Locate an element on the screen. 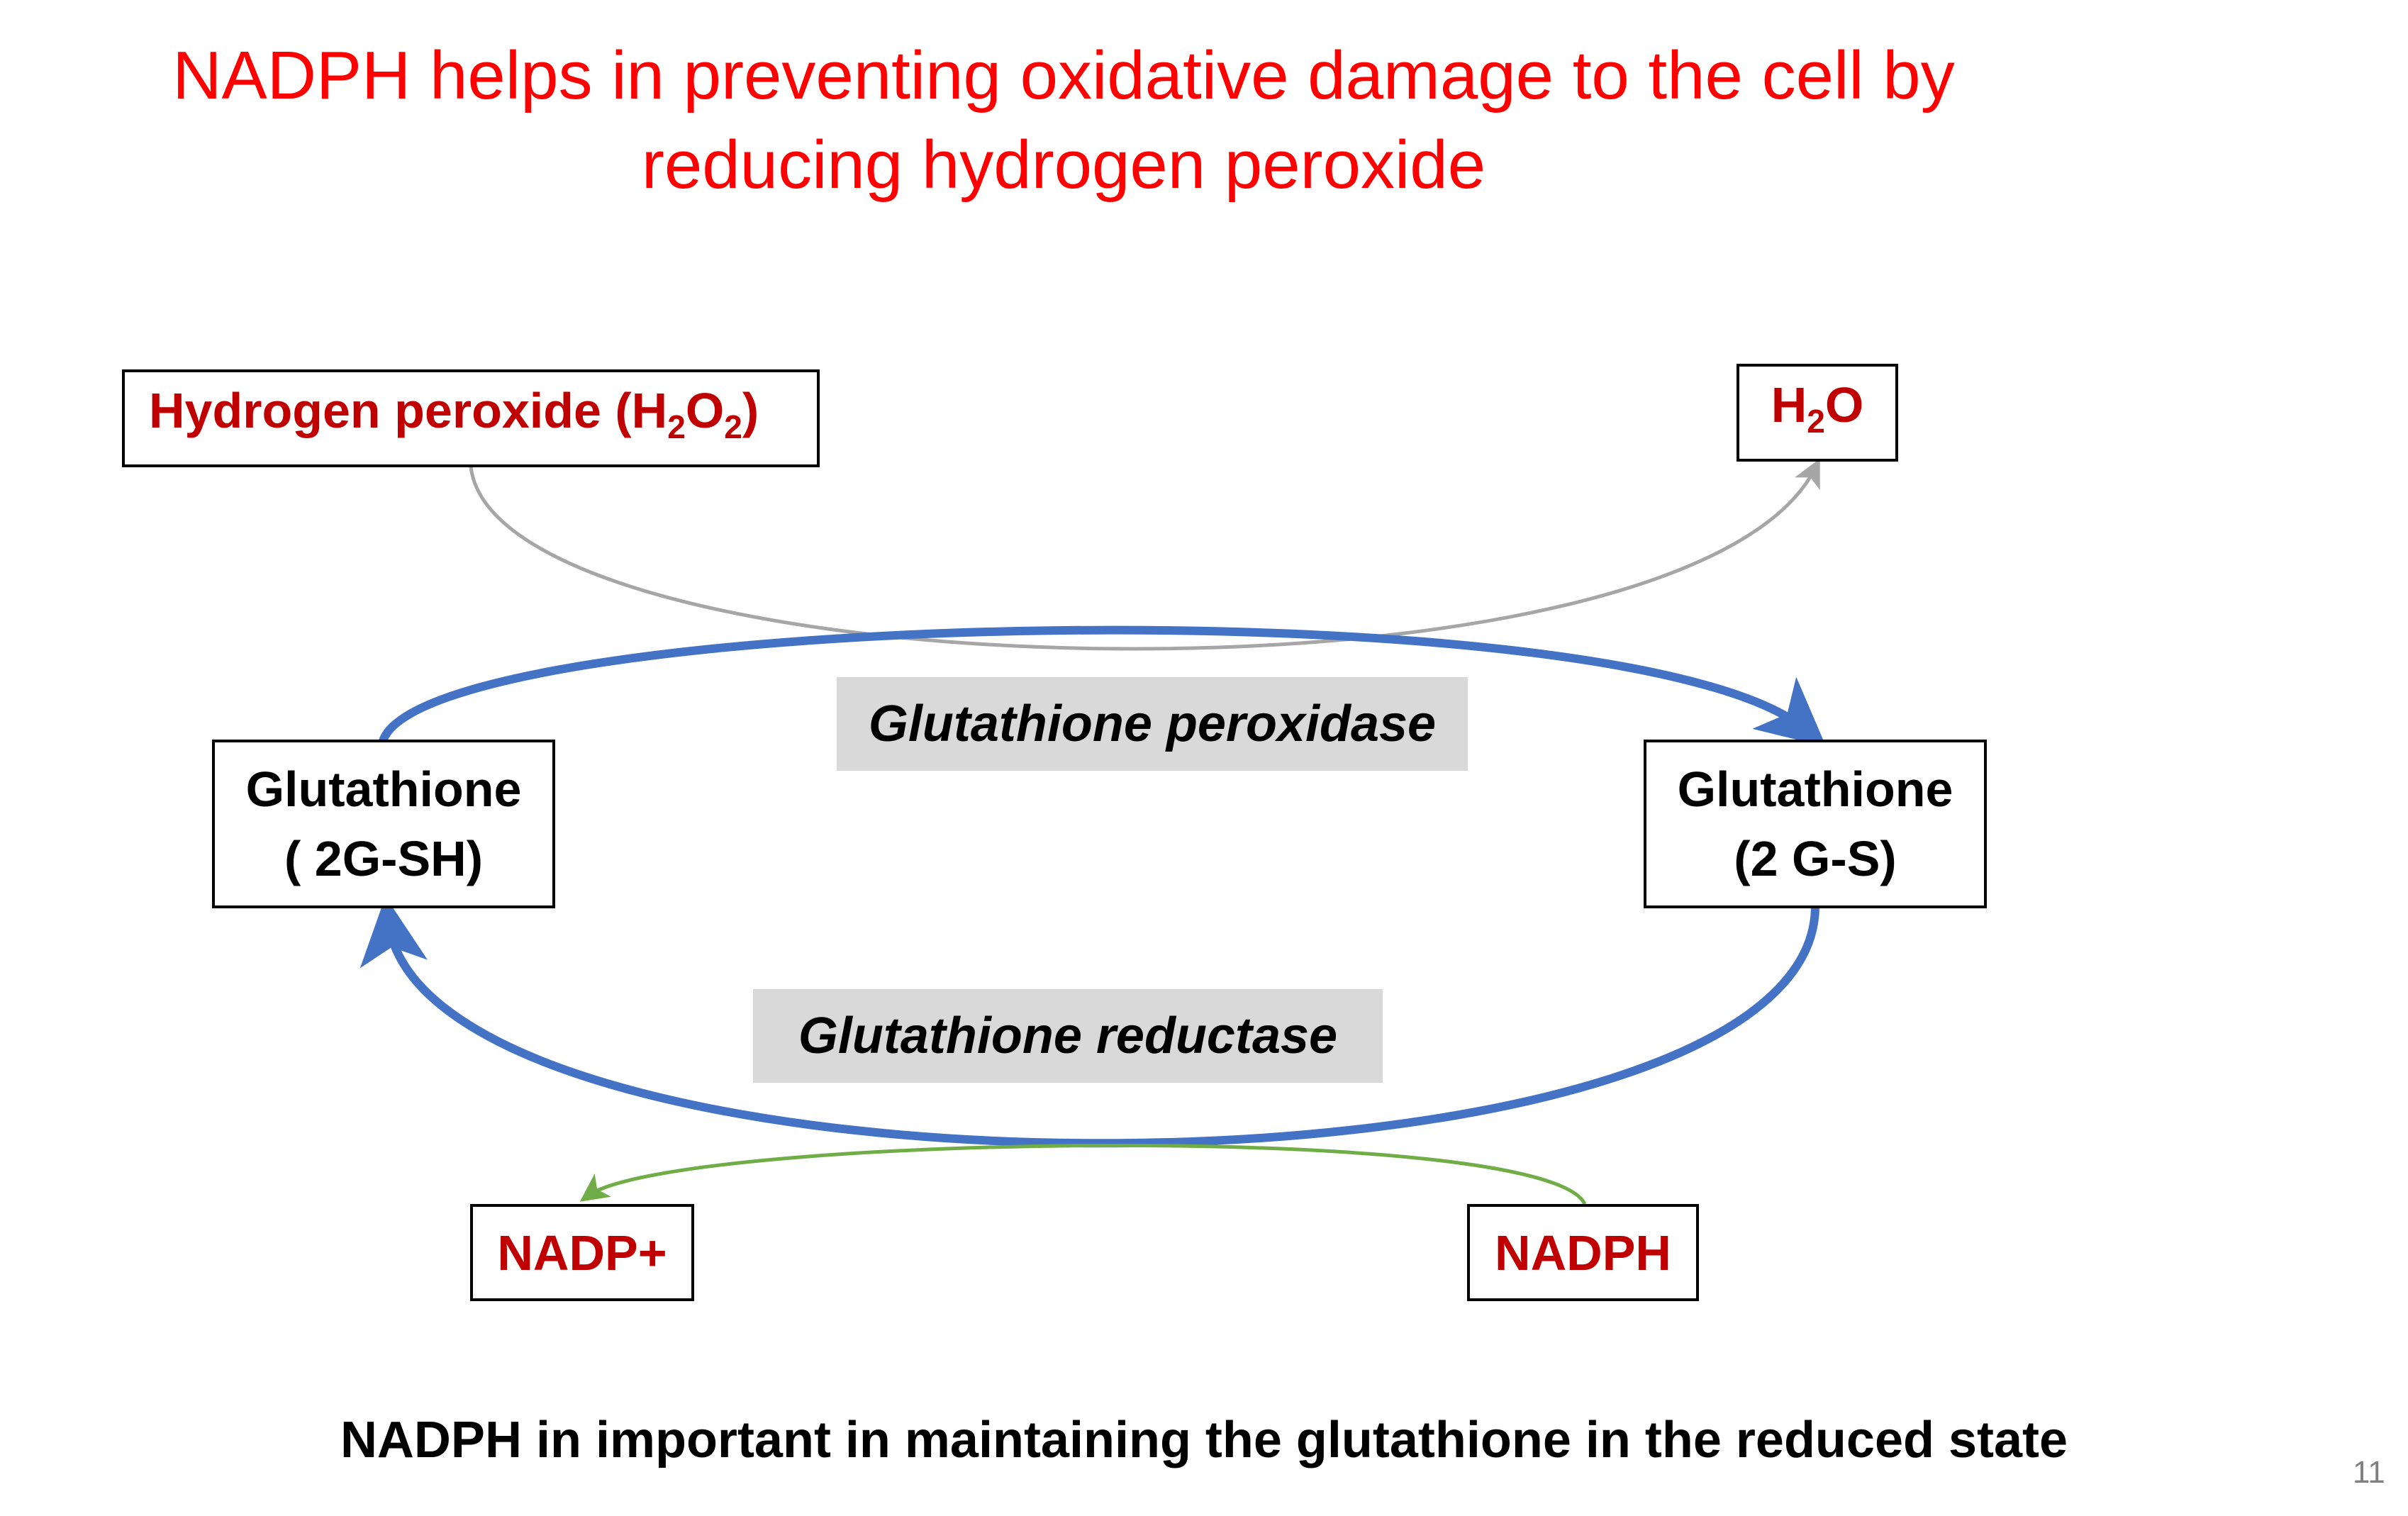 Image resolution: width=2408 pixels, height=1516 pixels. glutathione-reductase-label: Glutathione reductase is located at coordinates (1068, 1036).